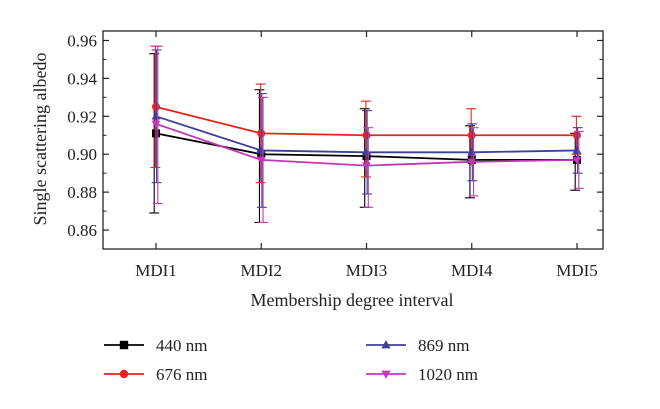 The height and width of the screenshot is (409, 660). Describe the element at coordinates (181, 345) in the screenshot. I see `legend-label: 440 nm` at that location.